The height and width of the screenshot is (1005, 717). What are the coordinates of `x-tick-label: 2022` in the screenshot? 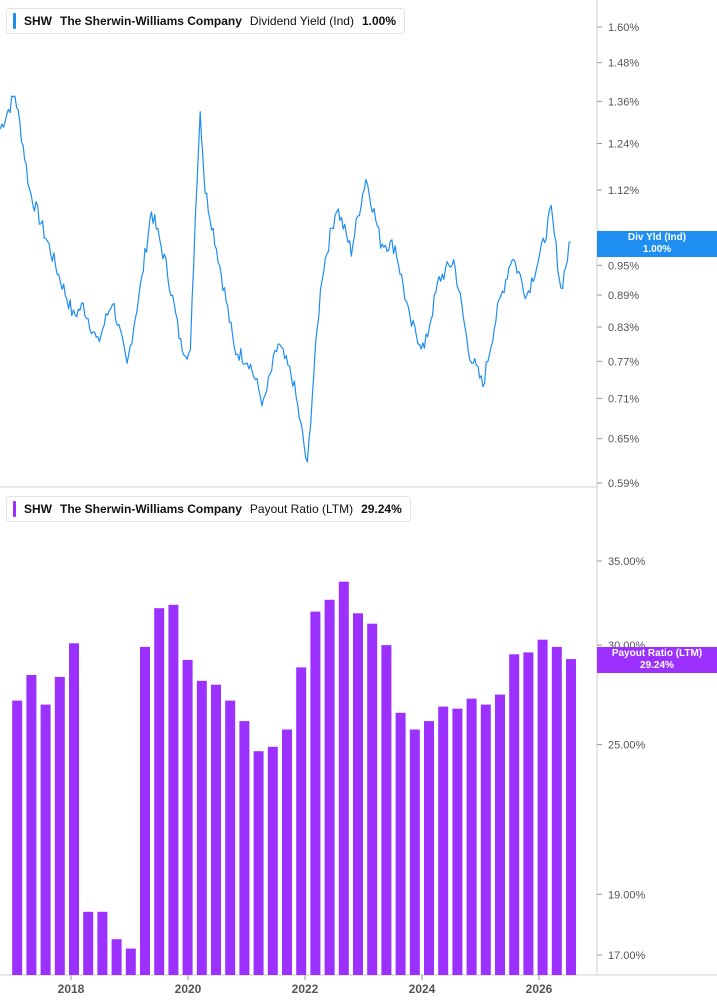 It's located at (305, 989).